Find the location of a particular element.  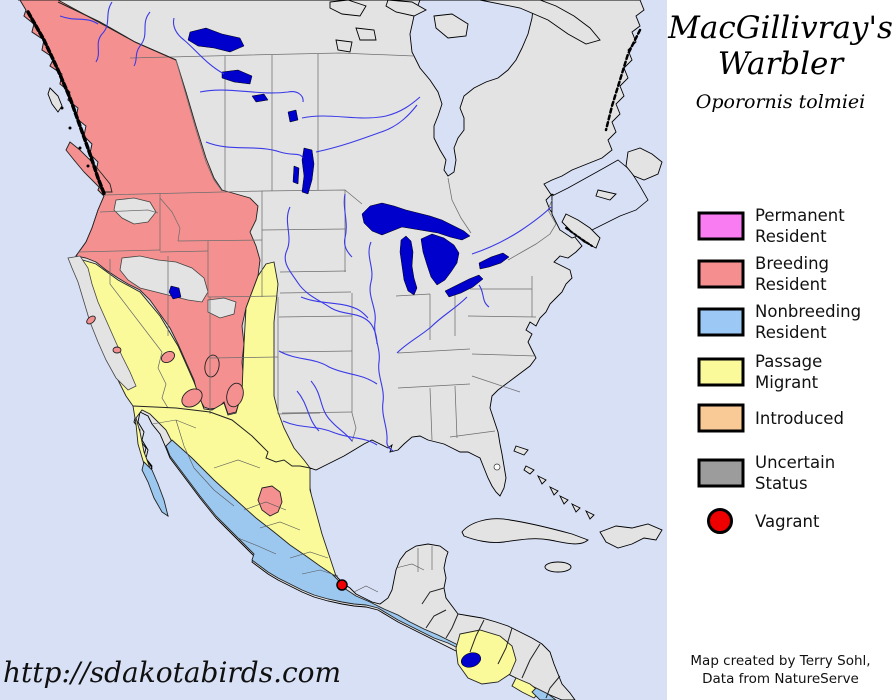

hudson-bay is located at coordinates (472, 88).